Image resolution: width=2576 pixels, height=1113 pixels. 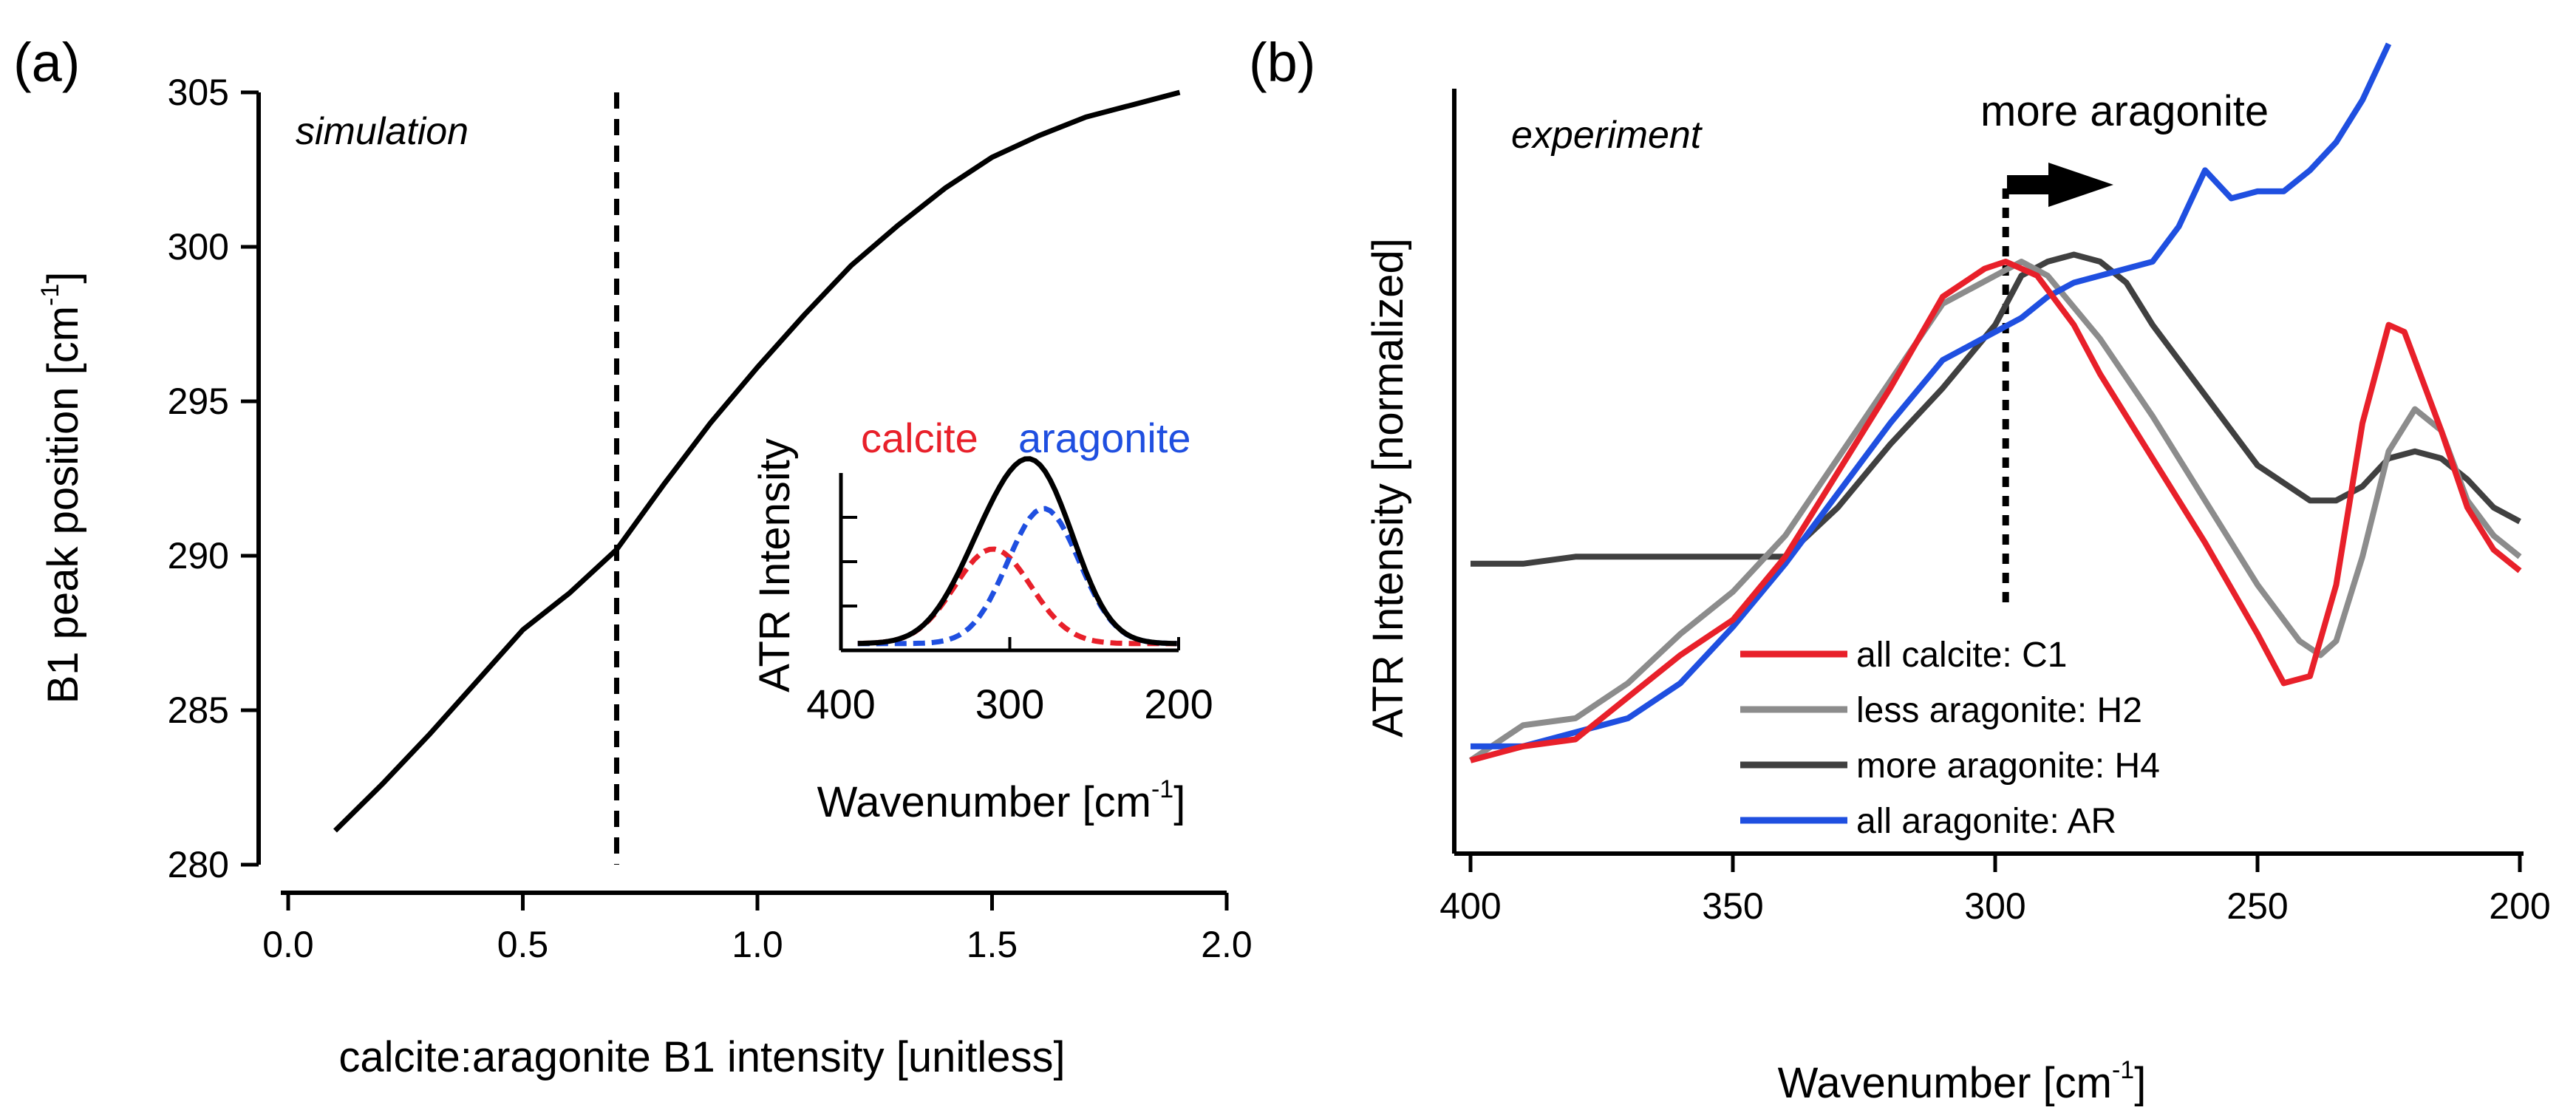 I want to click on panel-a-x-tick-label: 2.0, so click(x=1227, y=944).